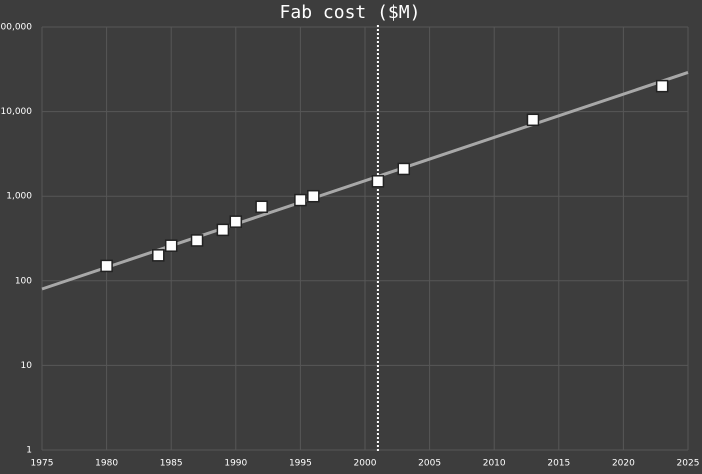 The width and height of the screenshot is (702, 474). Describe the element at coordinates (235, 464) in the screenshot. I see `x-tick-label: 1990` at that location.